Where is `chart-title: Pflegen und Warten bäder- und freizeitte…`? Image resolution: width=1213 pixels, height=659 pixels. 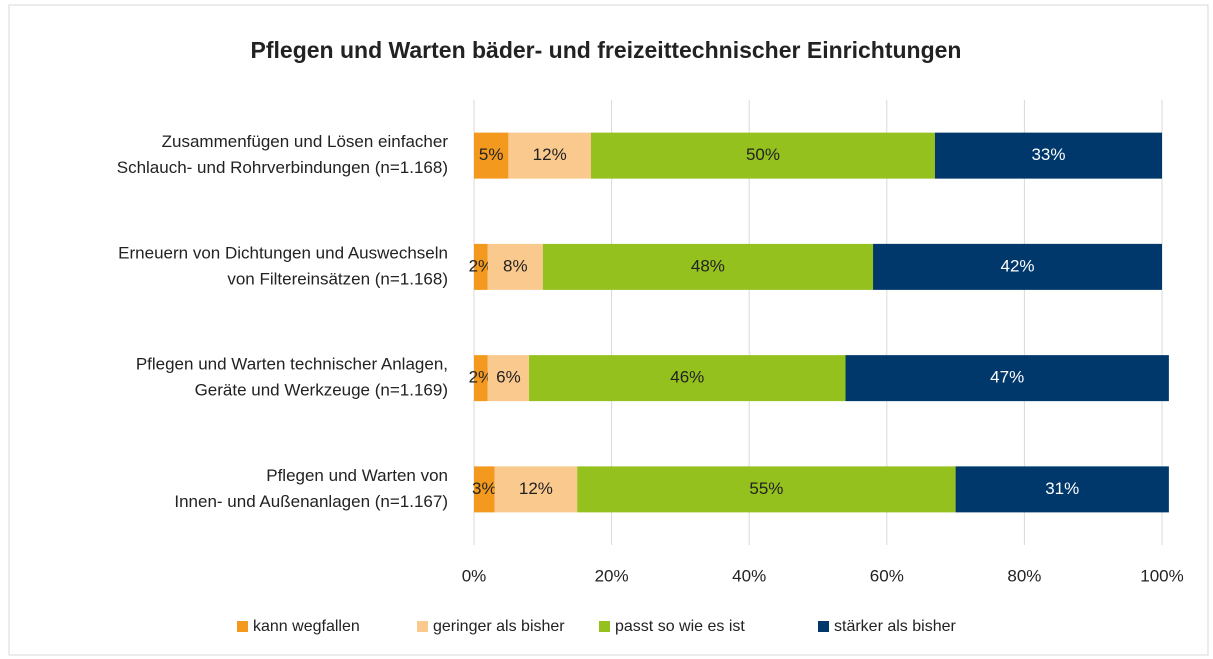 chart-title: Pflegen und Warten bäder- und freizeitte… is located at coordinates (606, 50).